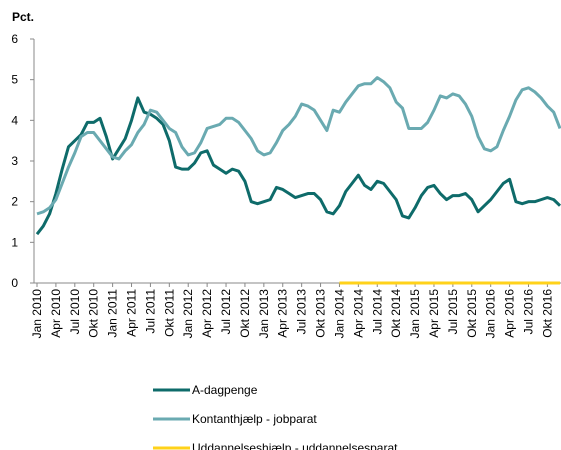 This screenshot has height=450, width=561. What do you see at coordinates (23, 17) in the screenshot?
I see `y-axis-label: Pct.` at bounding box center [23, 17].